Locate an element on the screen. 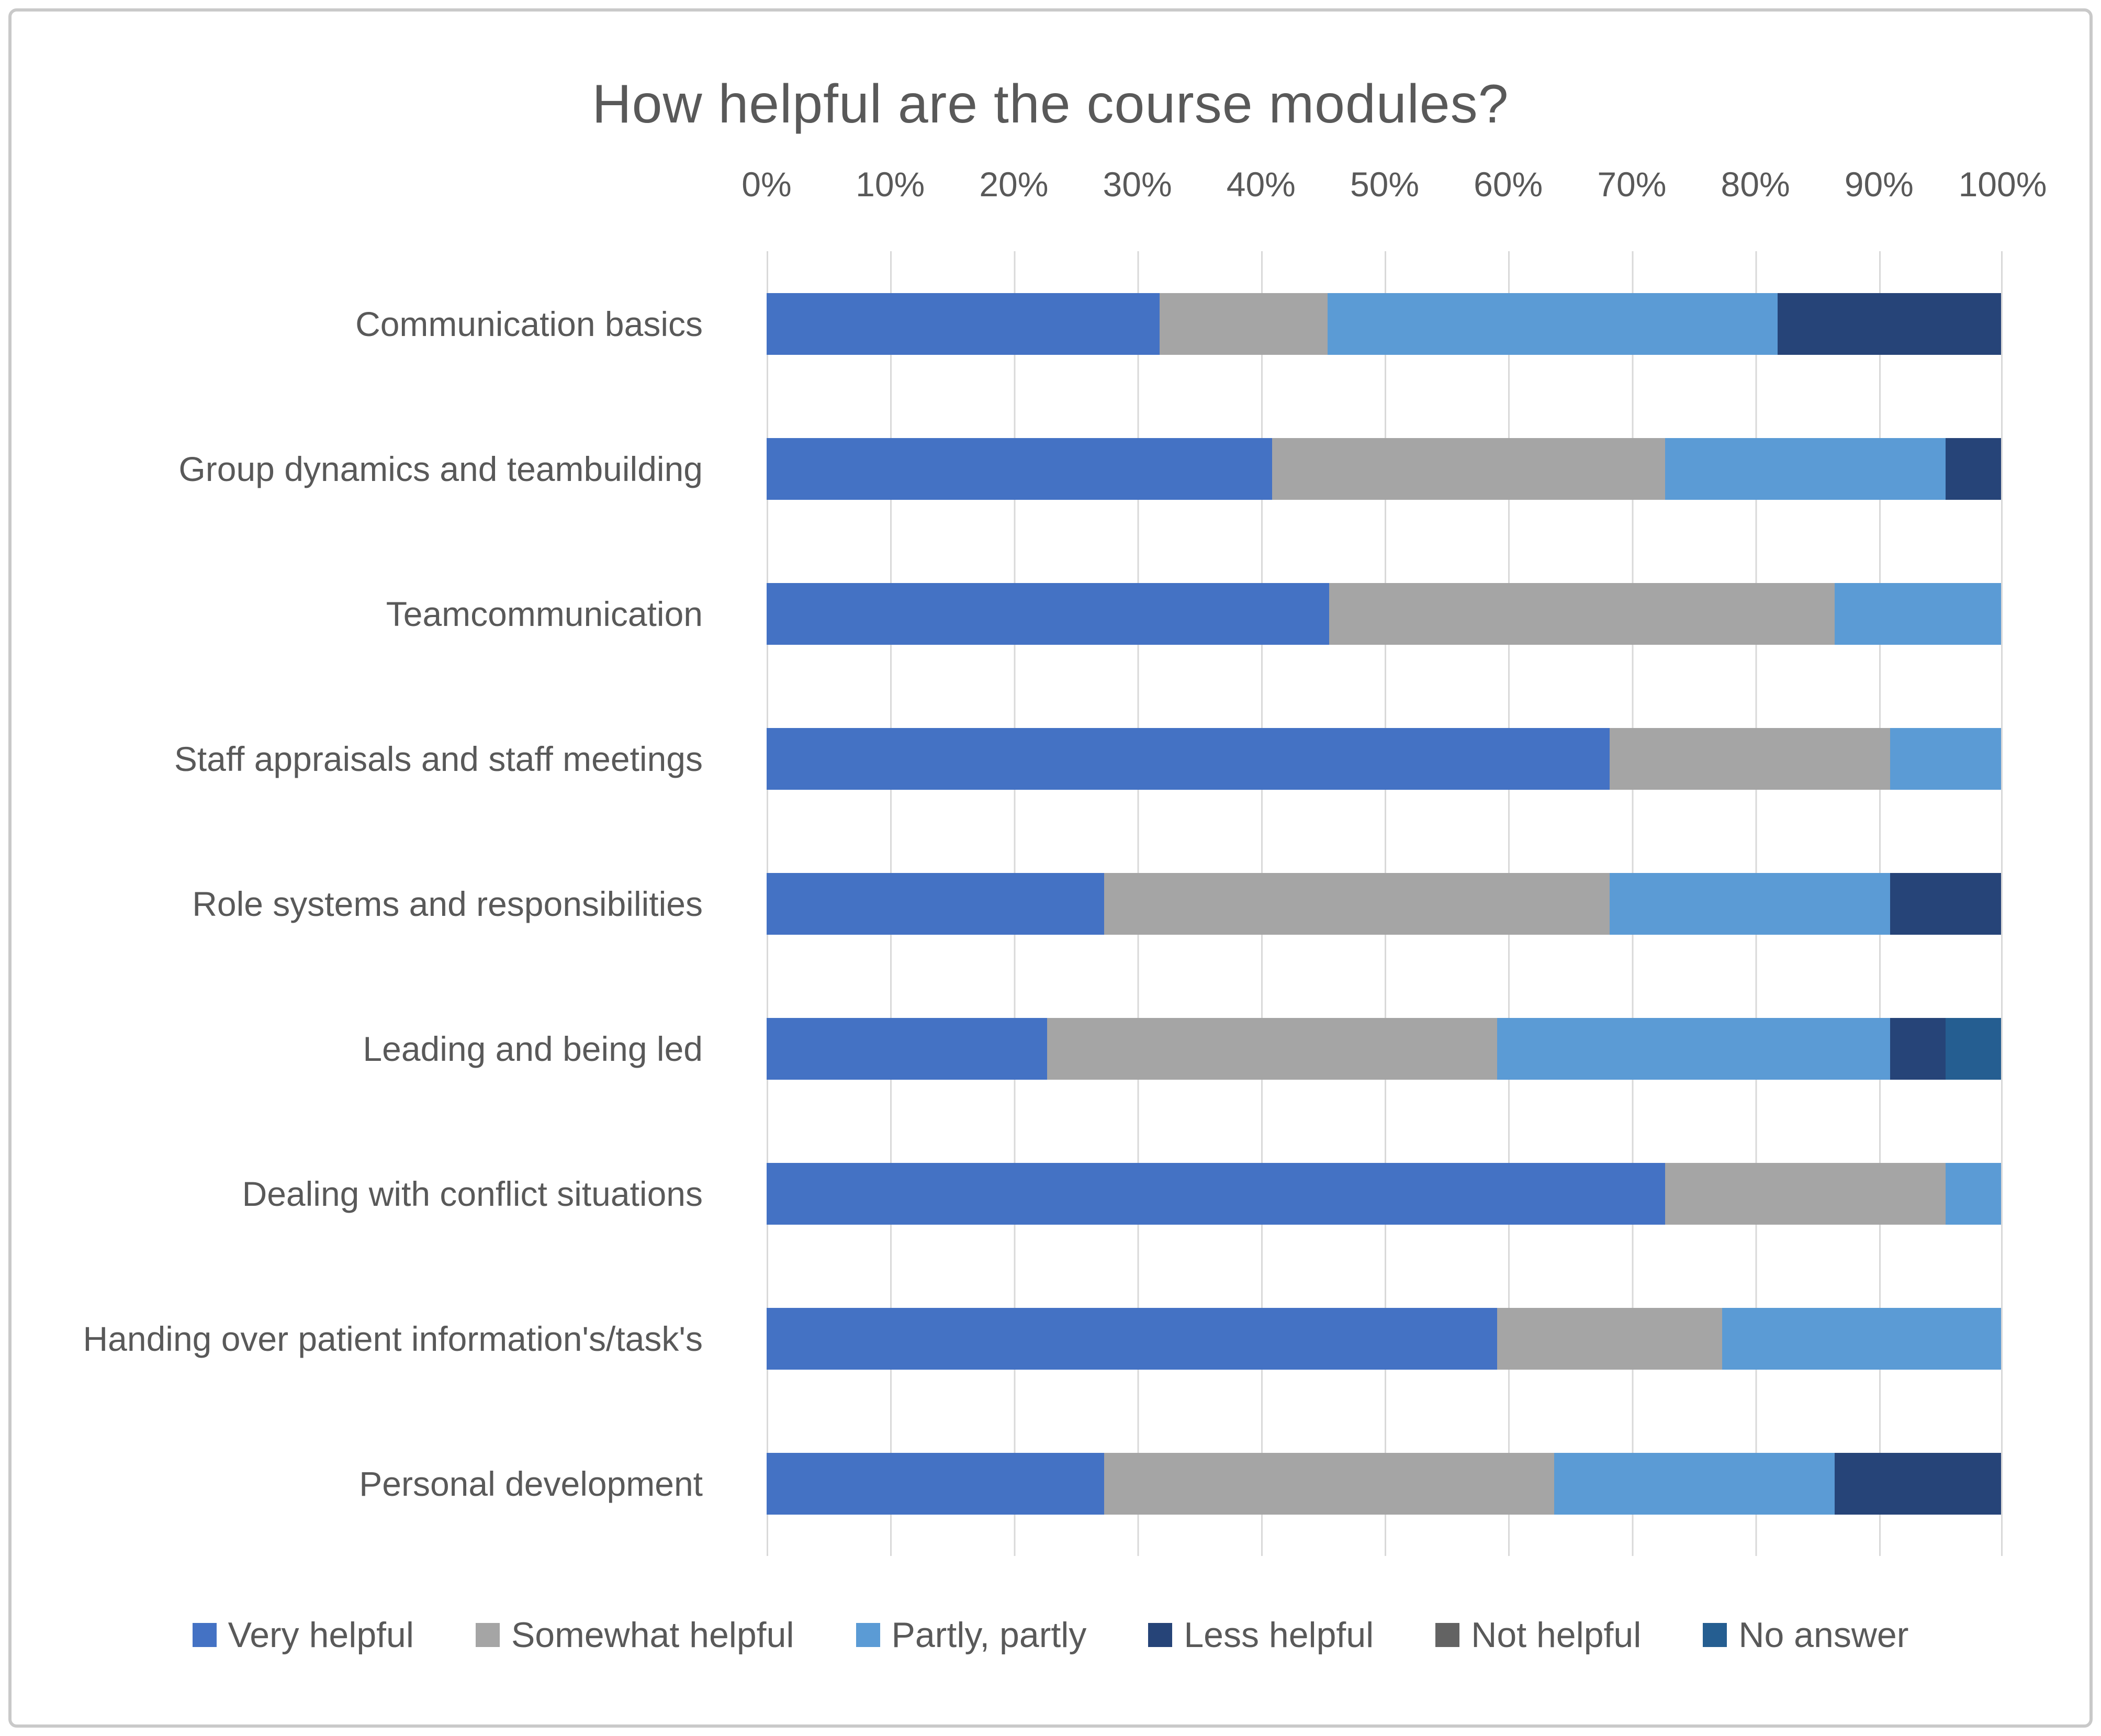  legend-item-no-answer: No answer is located at coordinates (1805, 1635).